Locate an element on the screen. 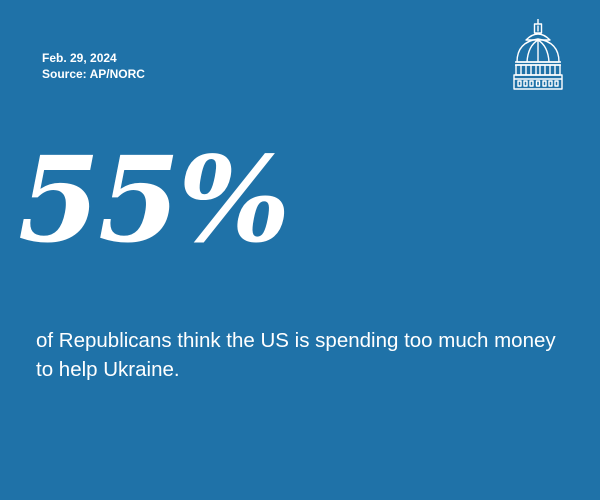 Image resolution: width=600 pixels, height=500 pixels. meta-info: Feb. 29, 2024 Source: AP/NORC is located at coordinates (93, 66).